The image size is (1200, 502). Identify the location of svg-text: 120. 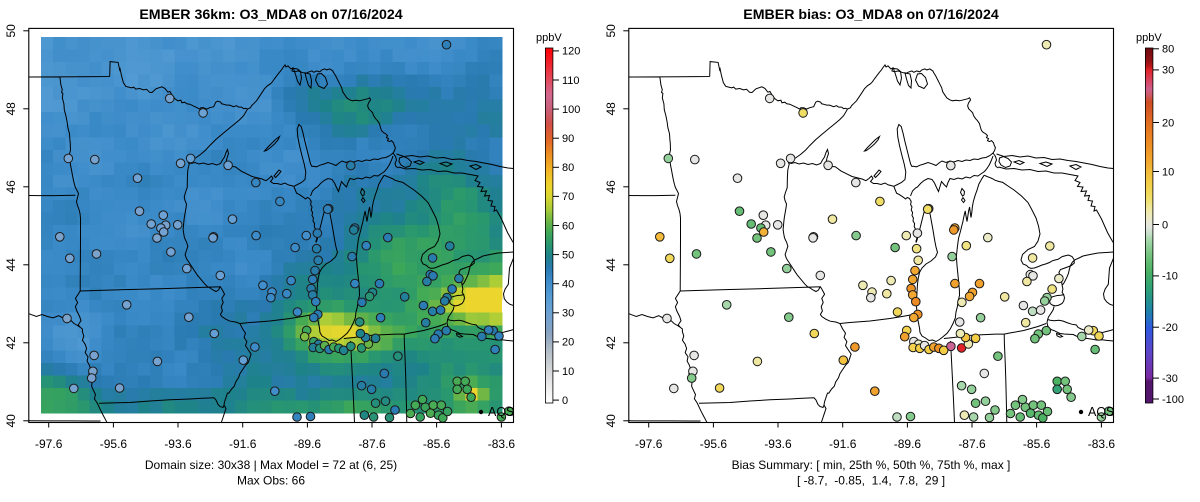
(571, 52).